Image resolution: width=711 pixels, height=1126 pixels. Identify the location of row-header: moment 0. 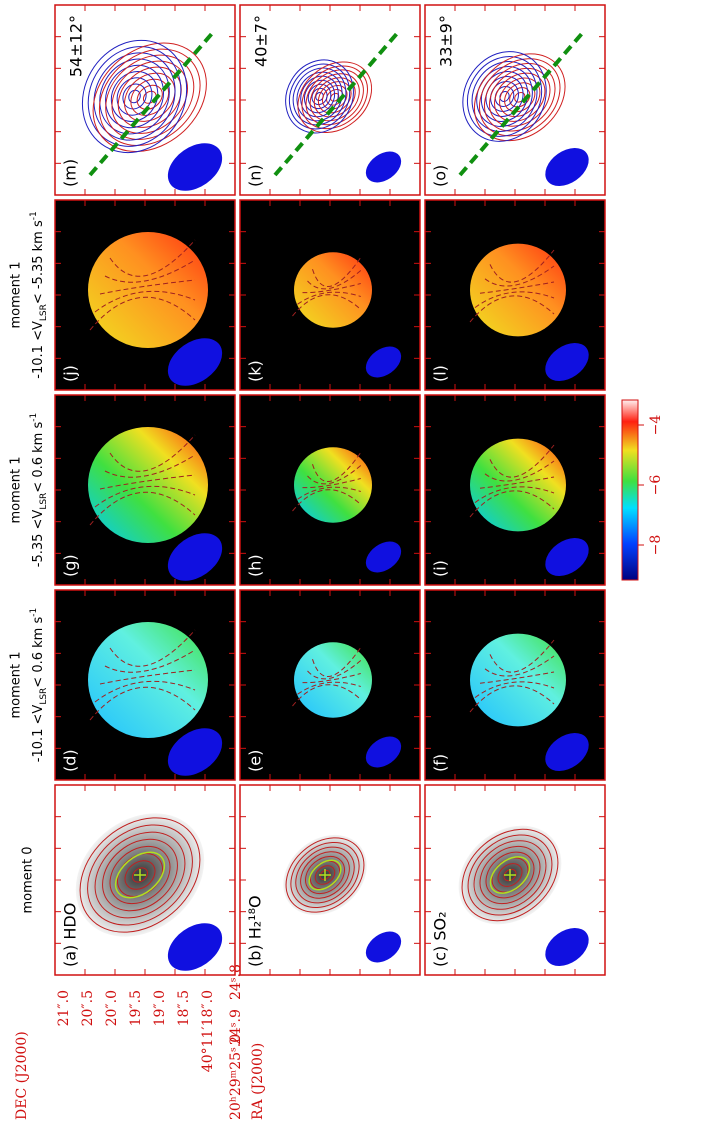
(28, 879).